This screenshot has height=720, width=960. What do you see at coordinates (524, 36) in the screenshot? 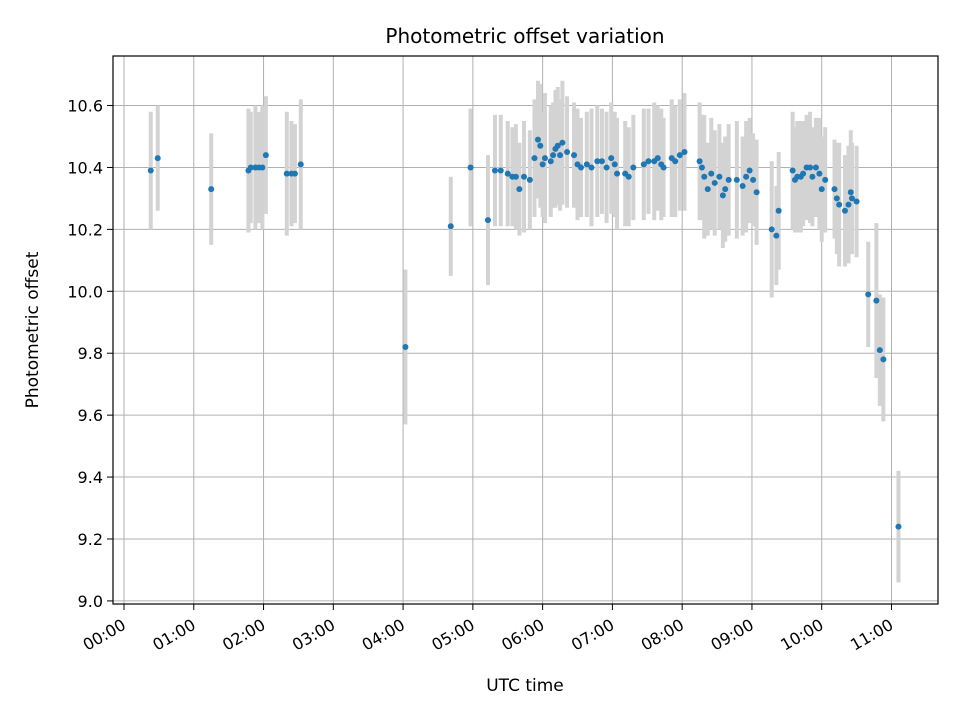
I see `chart-title: Photometric offset variation` at bounding box center [524, 36].